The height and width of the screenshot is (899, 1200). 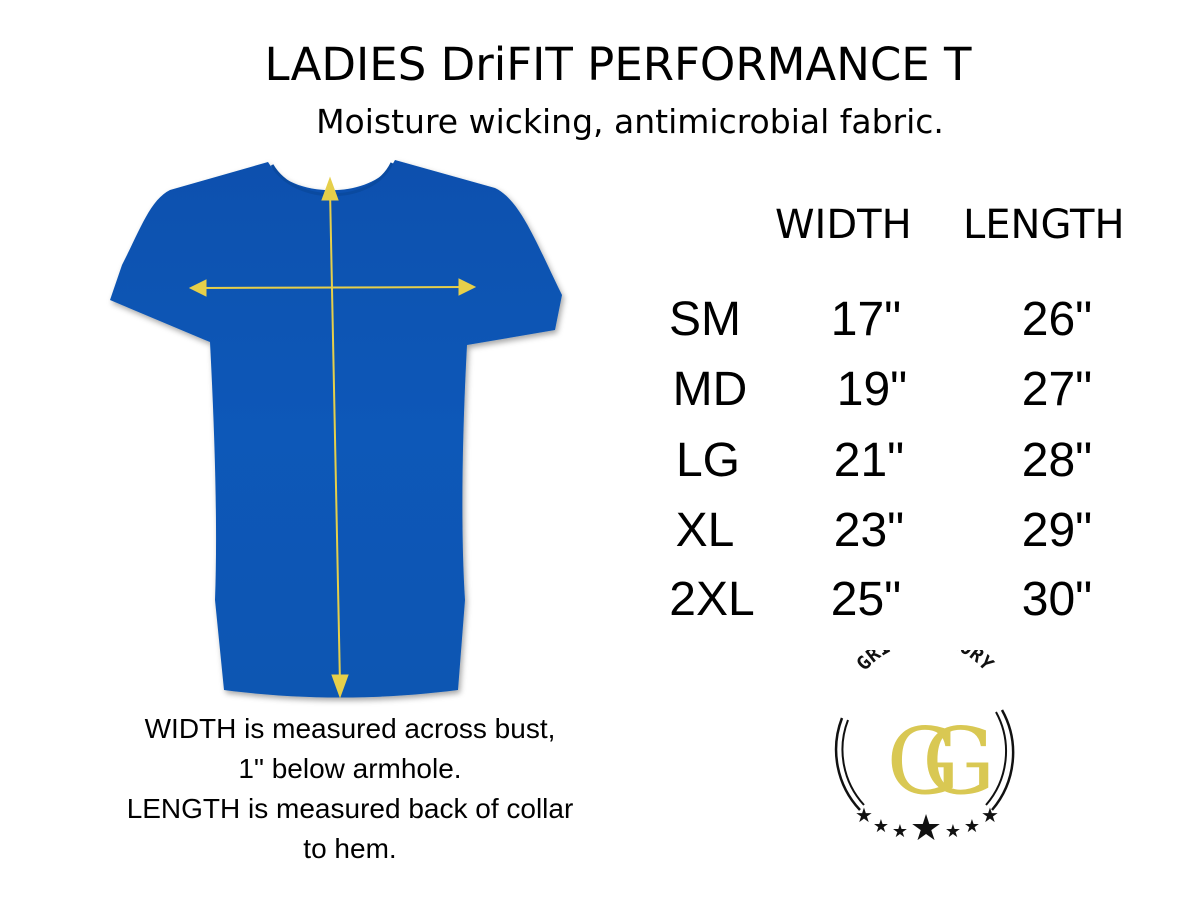 What do you see at coordinates (708, 460) in the screenshot?
I see `size-label: LG` at bounding box center [708, 460].